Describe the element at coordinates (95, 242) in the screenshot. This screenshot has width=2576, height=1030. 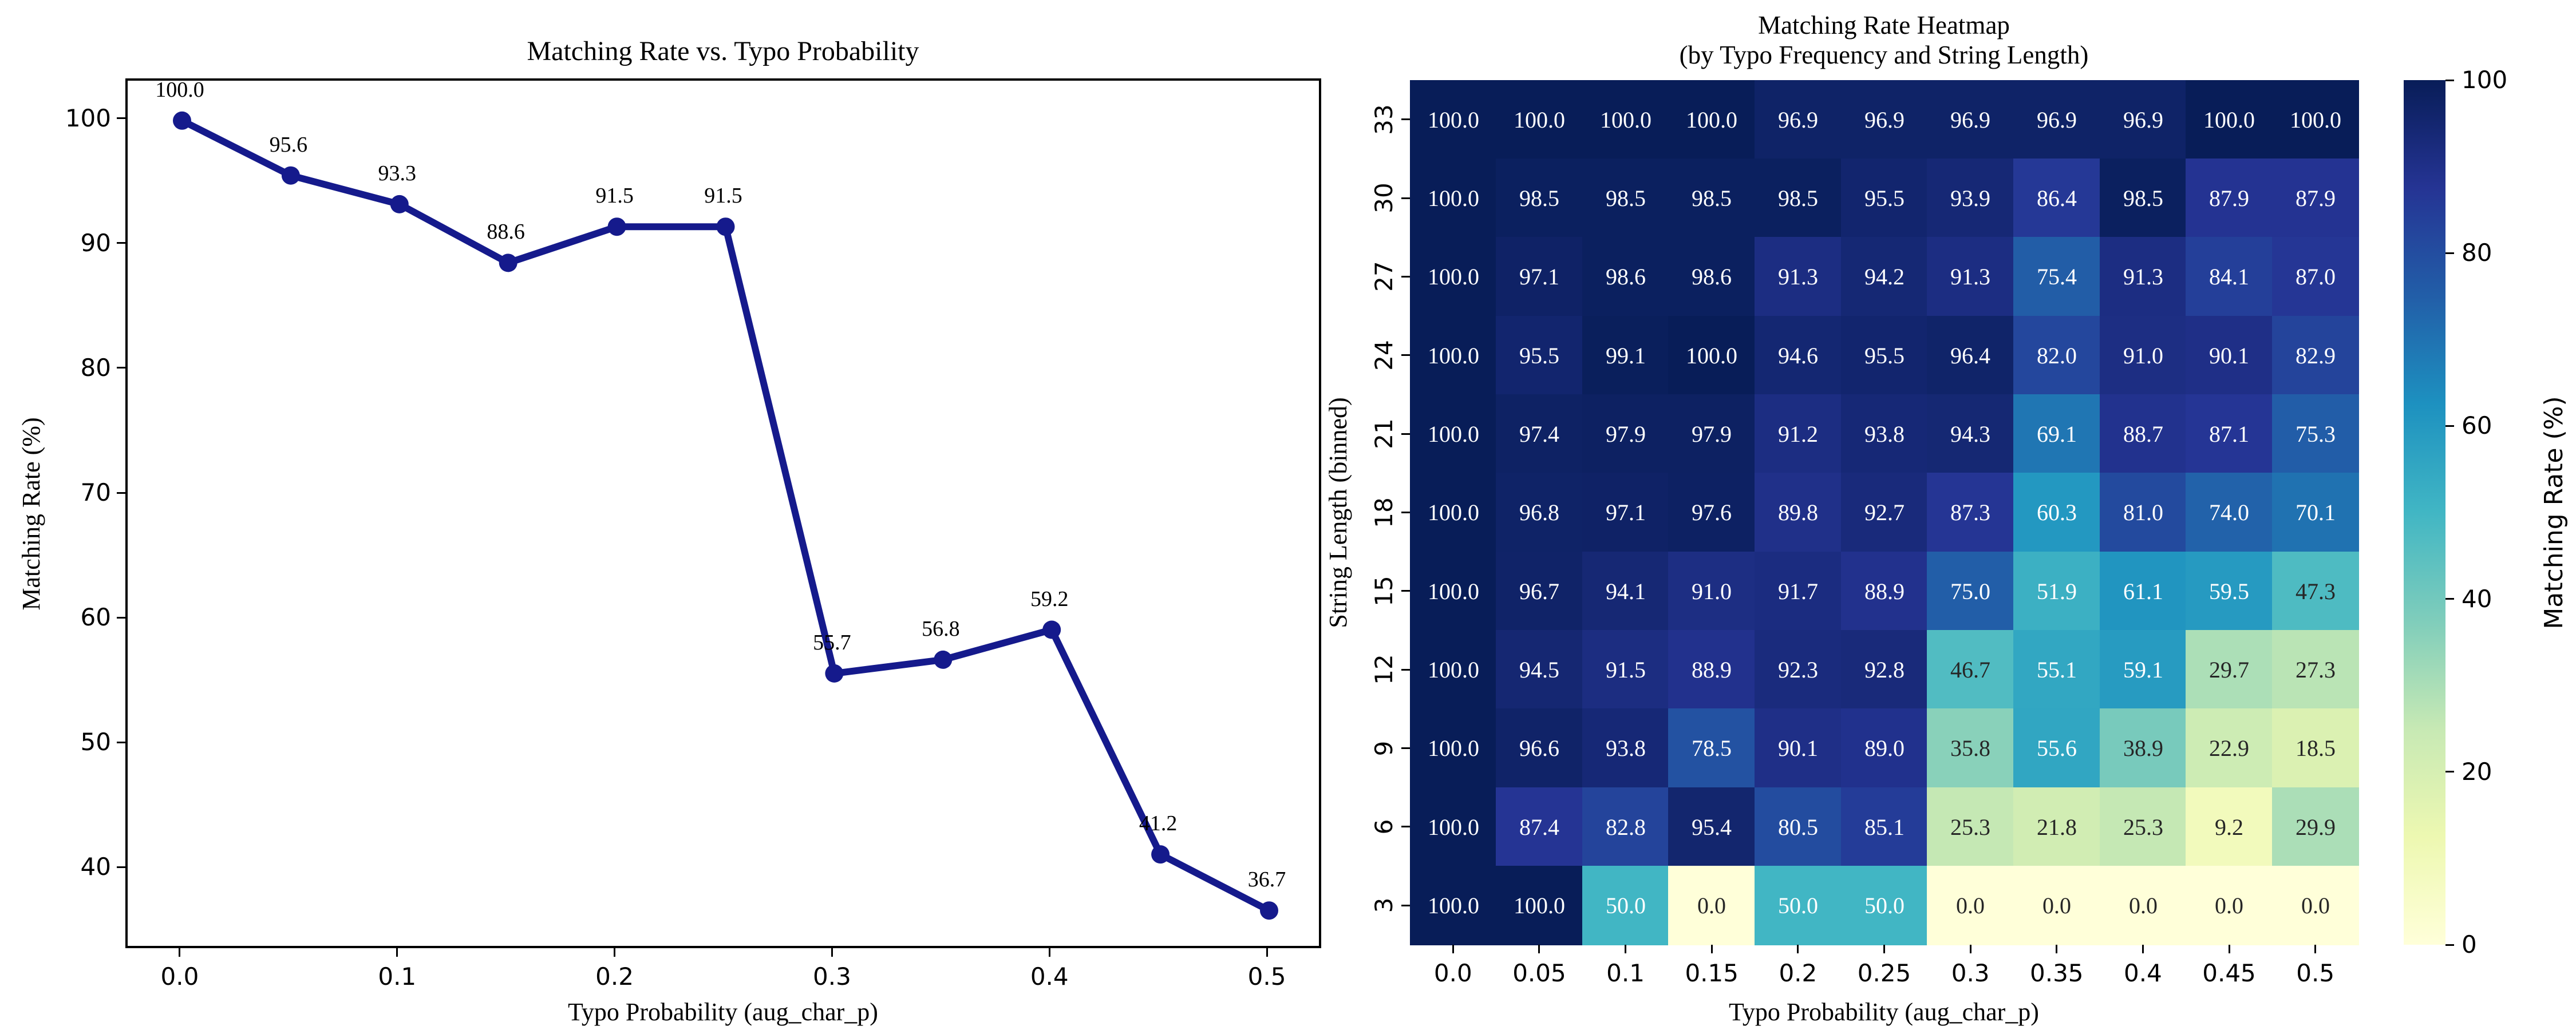
I see `y-tick-label: 90` at that location.